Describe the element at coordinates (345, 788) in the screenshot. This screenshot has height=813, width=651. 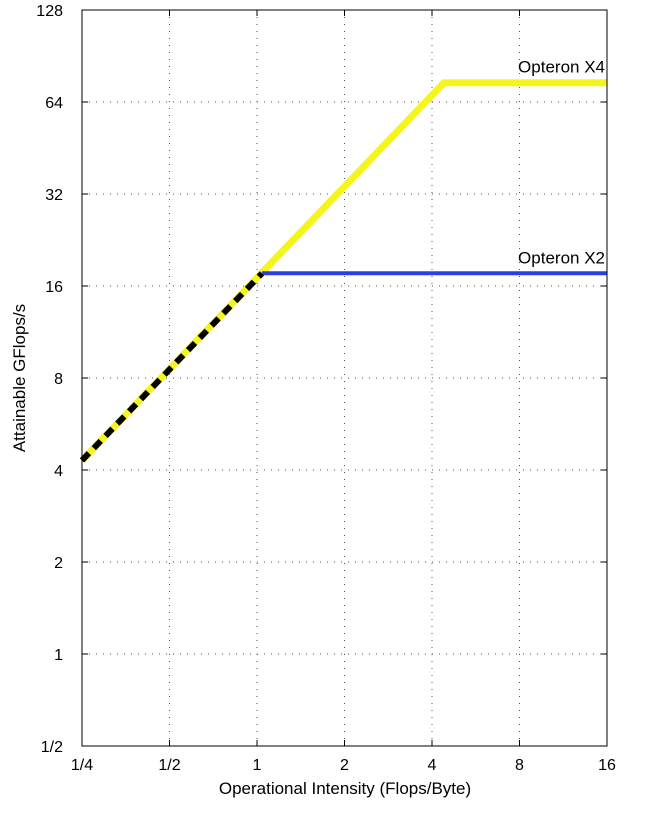
I see `x-axis-title: Operational Intensity (Flops/Byte)` at that location.